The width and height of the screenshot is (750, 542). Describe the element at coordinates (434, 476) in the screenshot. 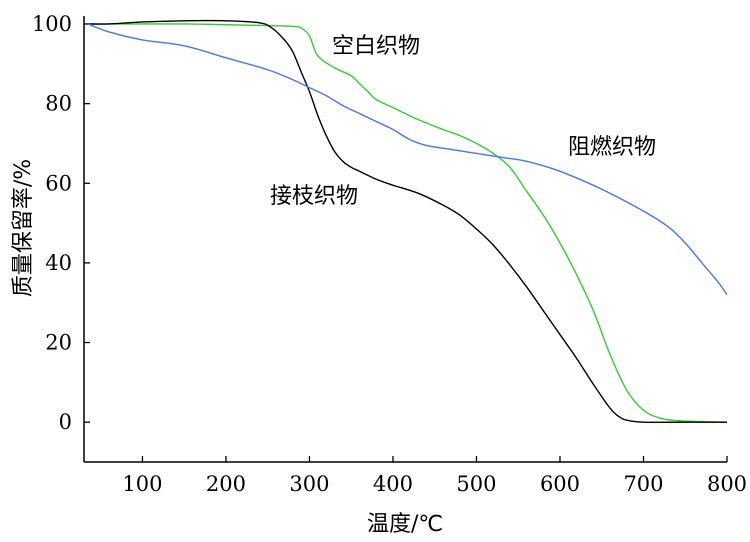

I see `x-axis-ticks: 100 200 300 400 500 600 700 800` at that location.